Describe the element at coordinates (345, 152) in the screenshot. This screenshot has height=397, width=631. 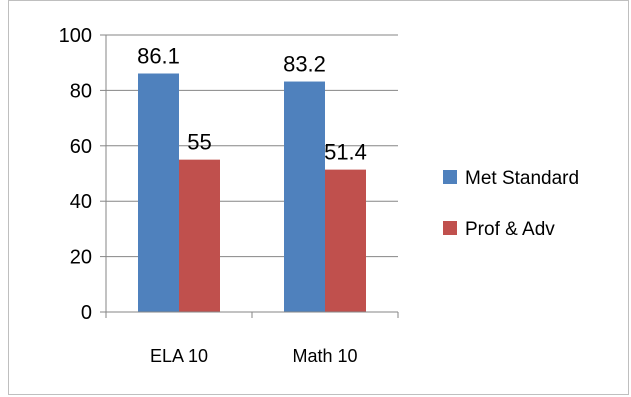
I see `data-label: 51.4` at that location.